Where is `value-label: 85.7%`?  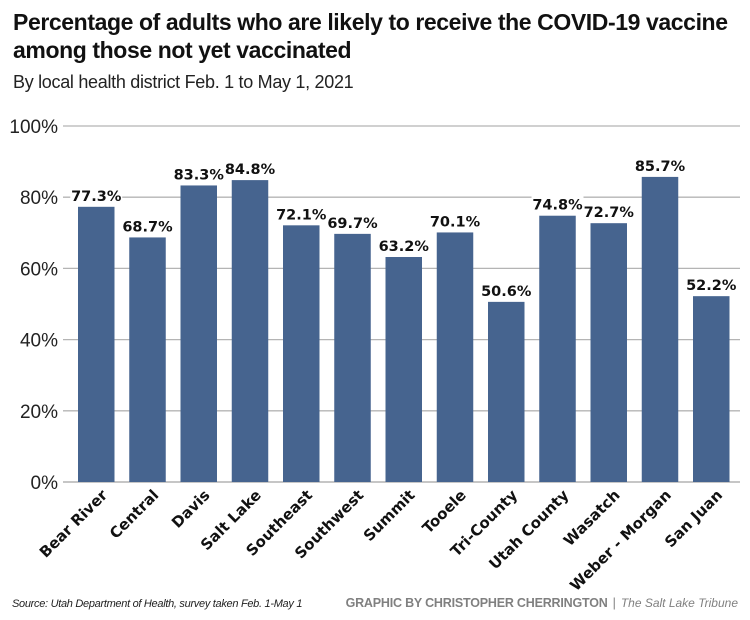 value-label: 85.7% is located at coordinates (660, 167).